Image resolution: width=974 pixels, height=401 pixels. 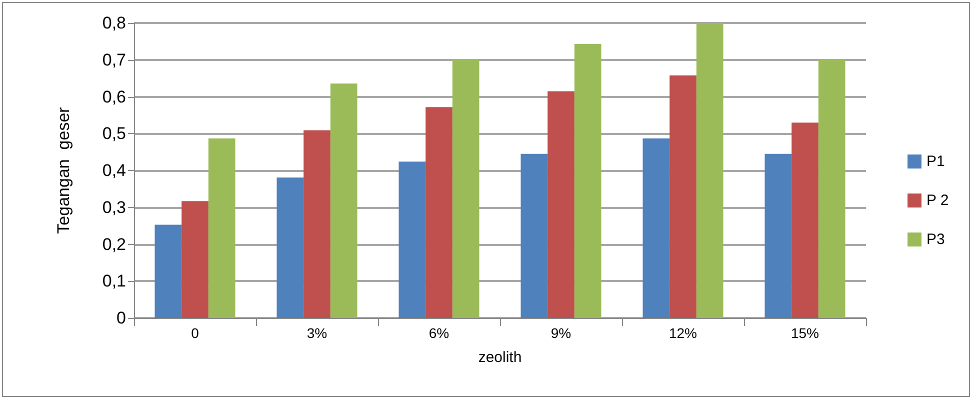 What do you see at coordinates (195, 333) in the screenshot?
I see `x-tick-label: 0` at bounding box center [195, 333].